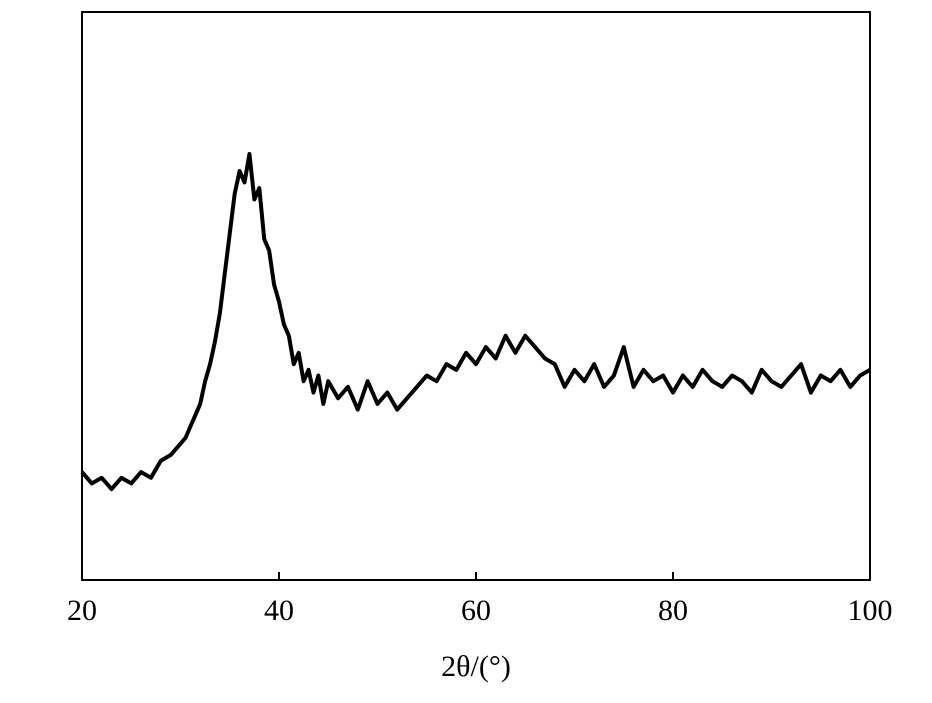 This screenshot has height=703, width=932. I want to click on x-tick-label: 40, so click(279, 610).